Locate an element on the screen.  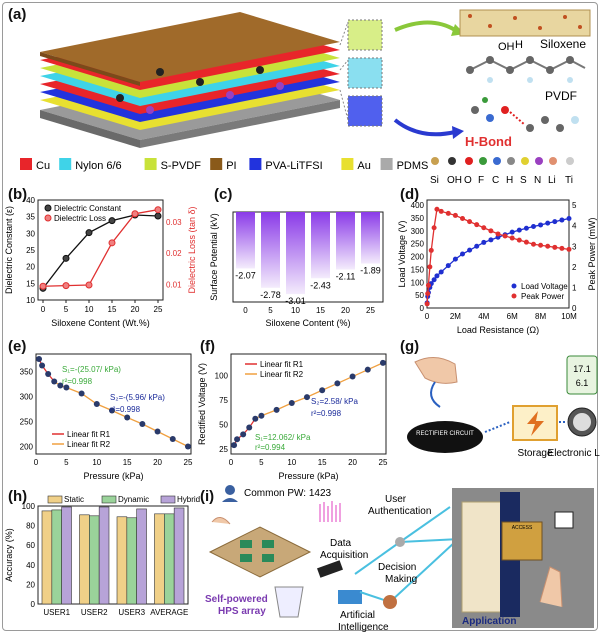
charge-symbols is located at coordinates (200, 90).